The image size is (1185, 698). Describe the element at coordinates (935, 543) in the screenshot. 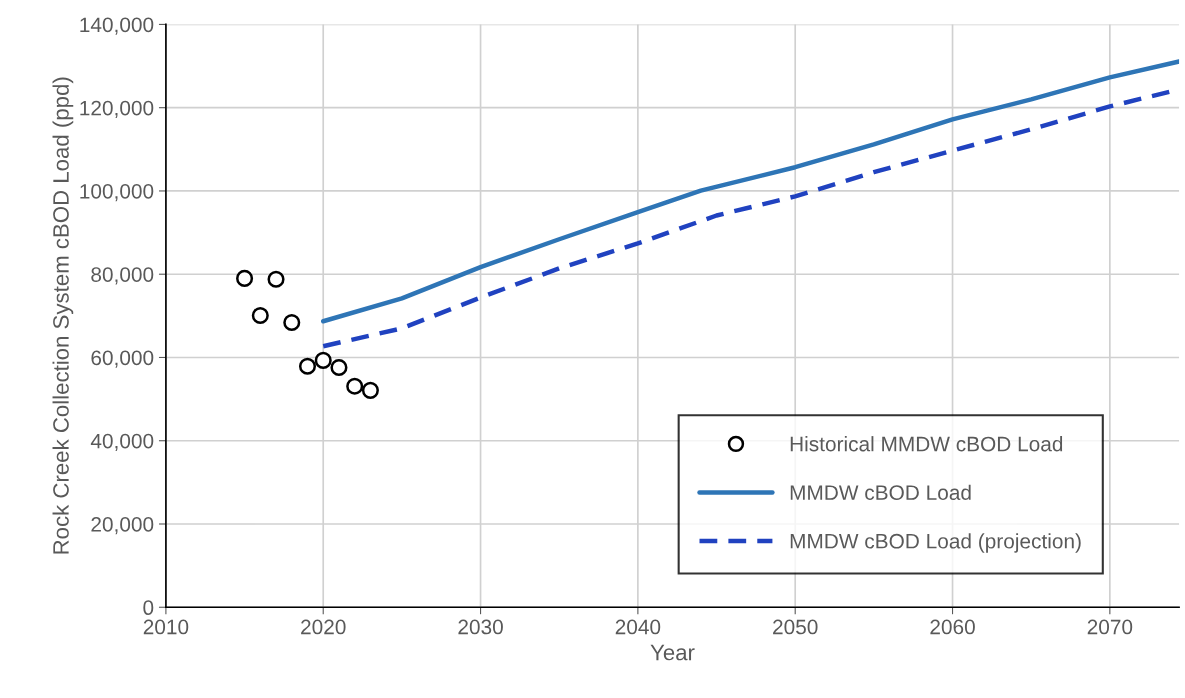

I see `legend-label: MMDW cBOD Load (projection)` at that location.